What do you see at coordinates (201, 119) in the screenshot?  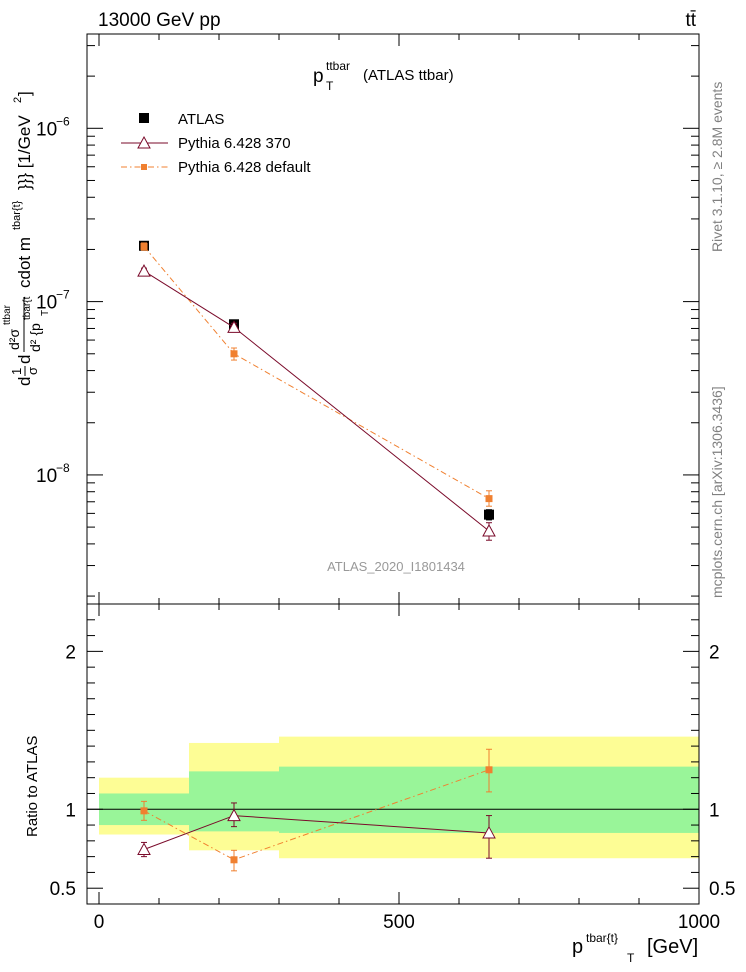 I see `legend-atlas-label: ATLAS` at bounding box center [201, 119].